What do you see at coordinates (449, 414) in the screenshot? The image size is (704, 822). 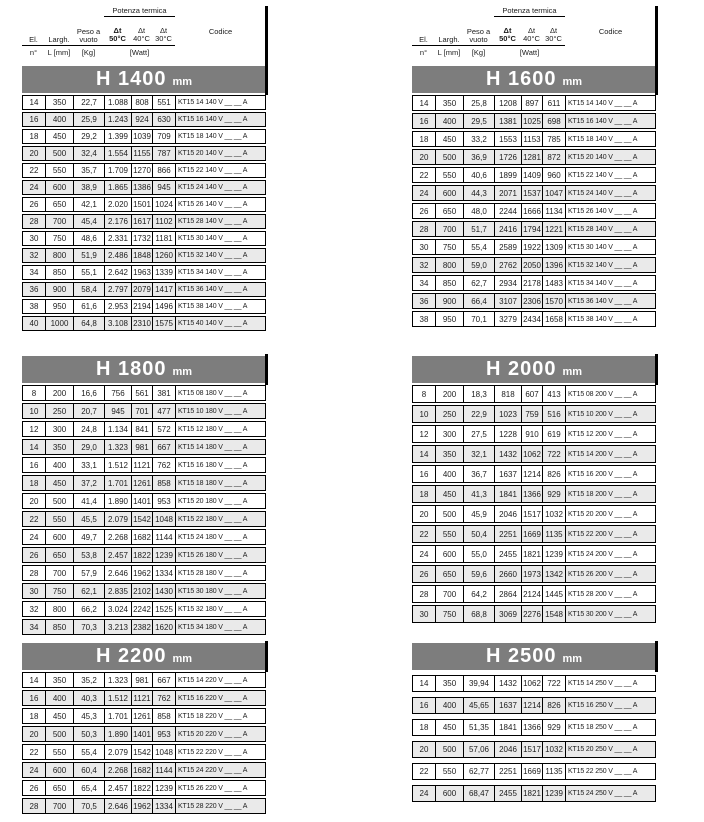 I see `cell-largh: 250` at bounding box center [449, 414].